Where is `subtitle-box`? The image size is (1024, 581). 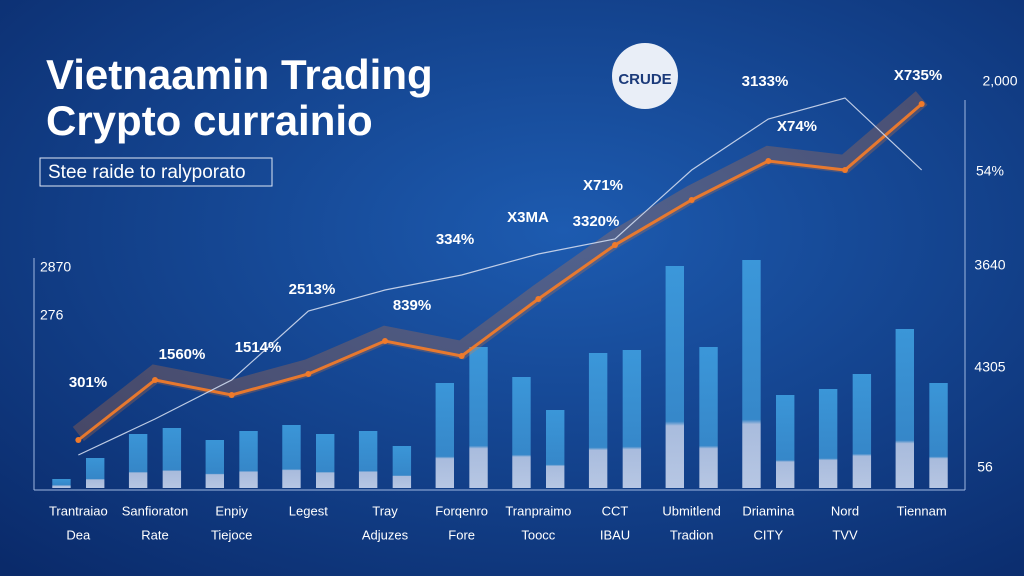 subtitle-box is located at coordinates (156, 172).